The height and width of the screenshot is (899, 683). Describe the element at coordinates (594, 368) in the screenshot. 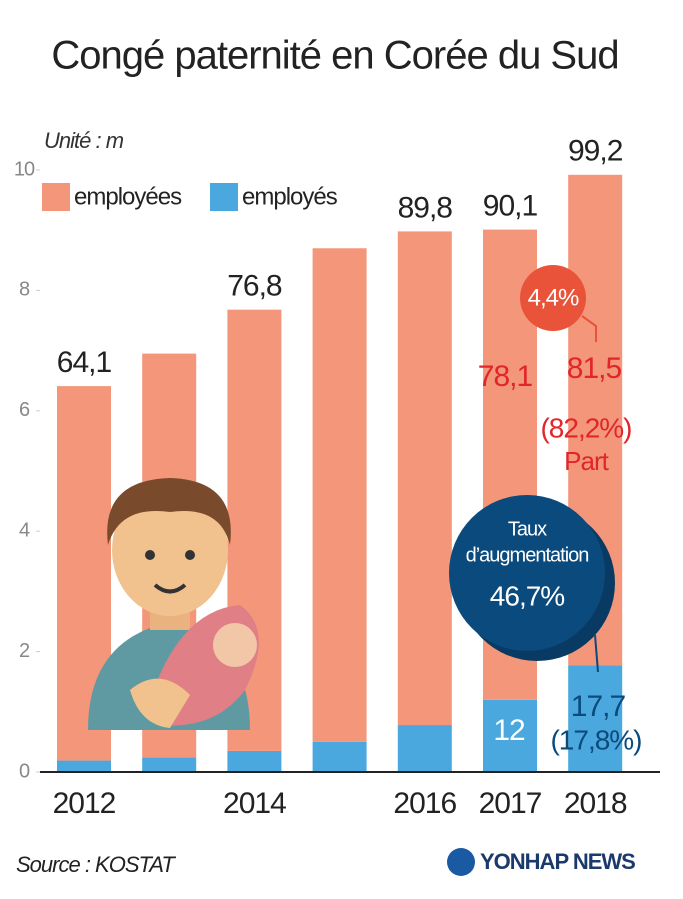

I see `value-label: 81,5` at that location.